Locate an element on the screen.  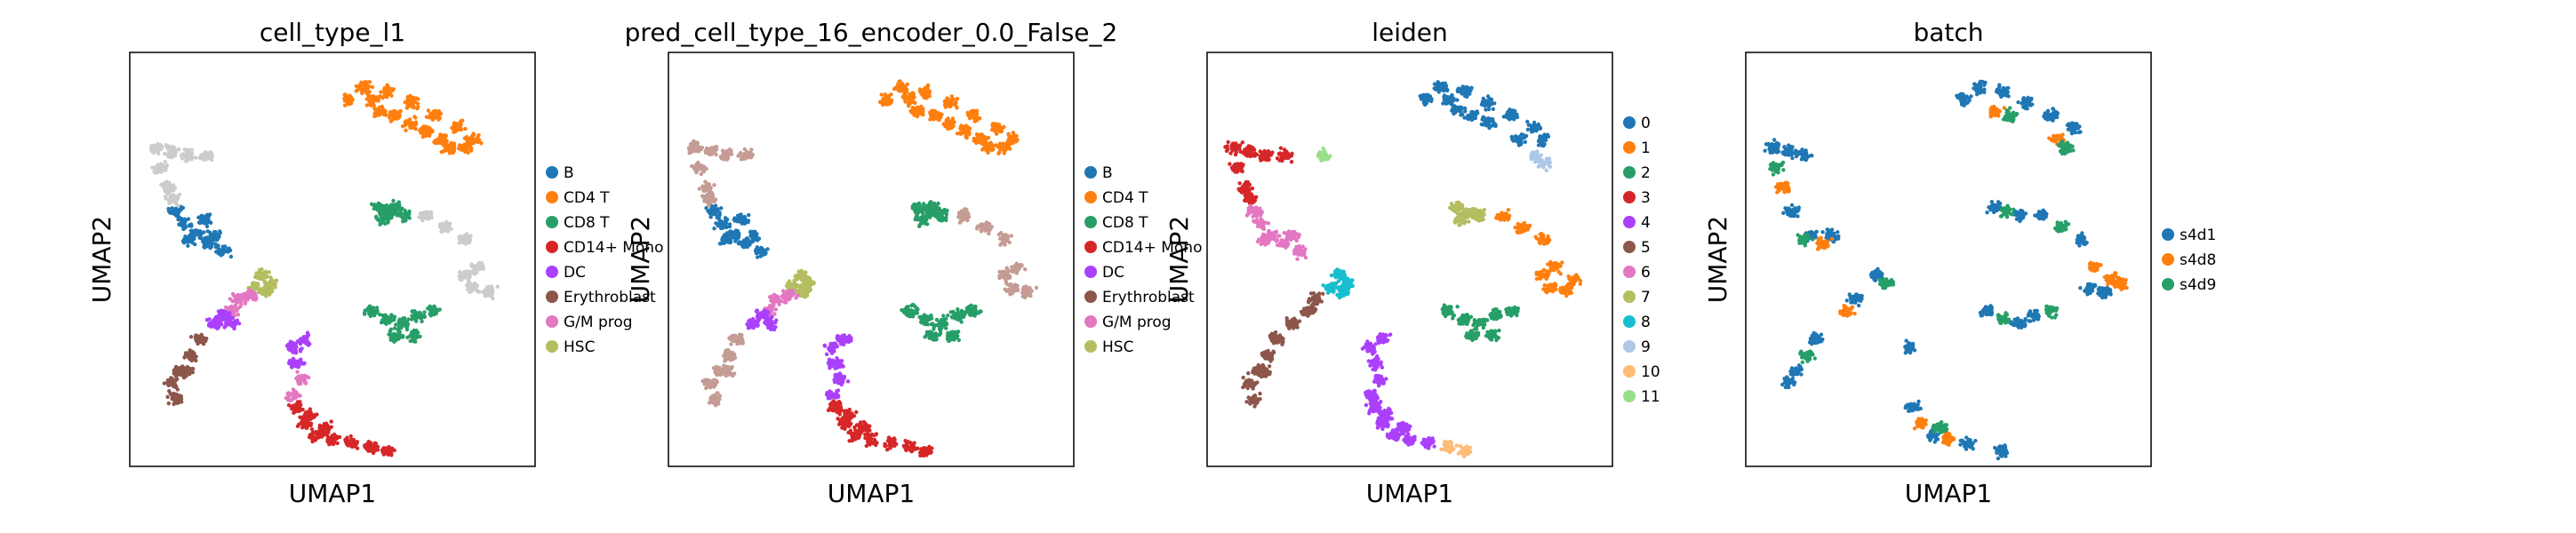
legend-label: CD14+ Mono is located at coordinates (613, 248).